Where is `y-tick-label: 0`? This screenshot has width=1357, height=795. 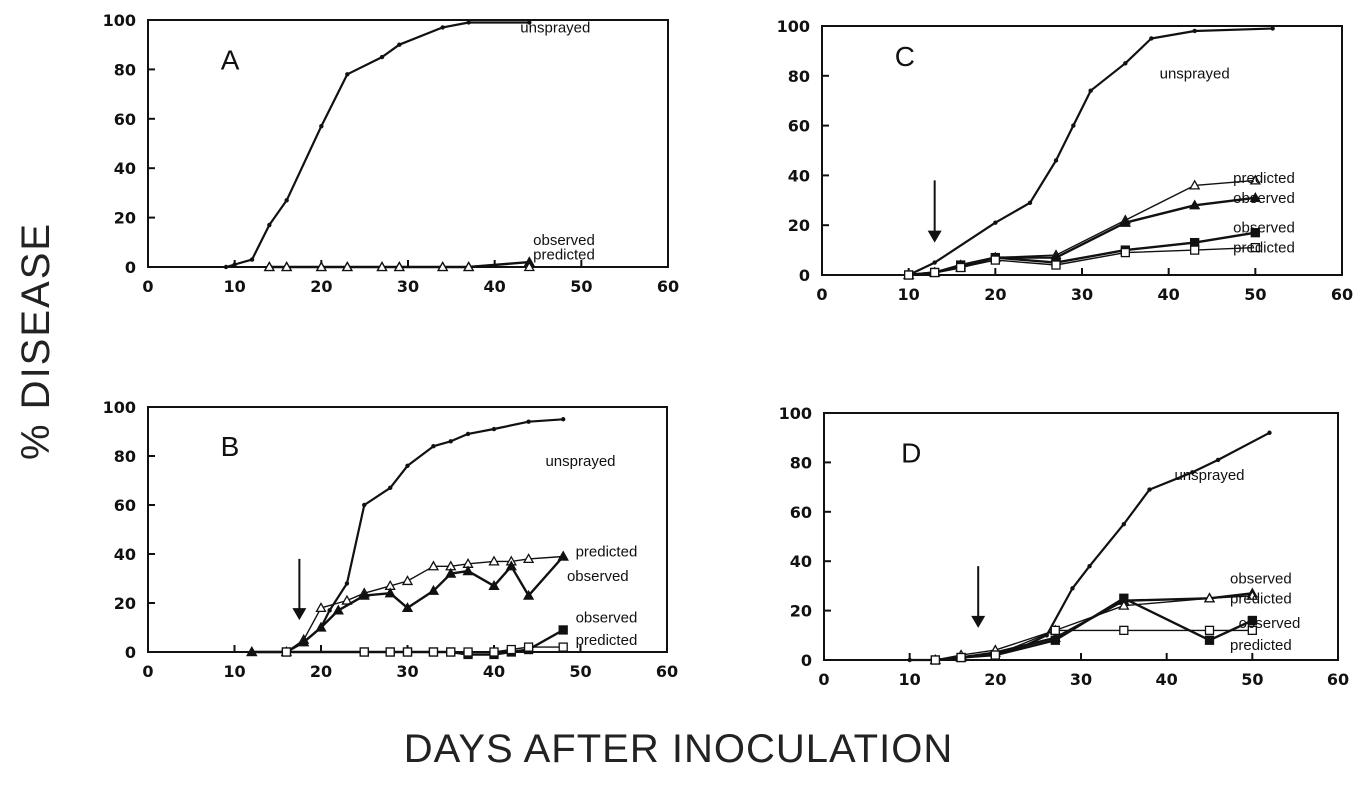 y-tick-label: 0 is located at coordinates (130, 652).